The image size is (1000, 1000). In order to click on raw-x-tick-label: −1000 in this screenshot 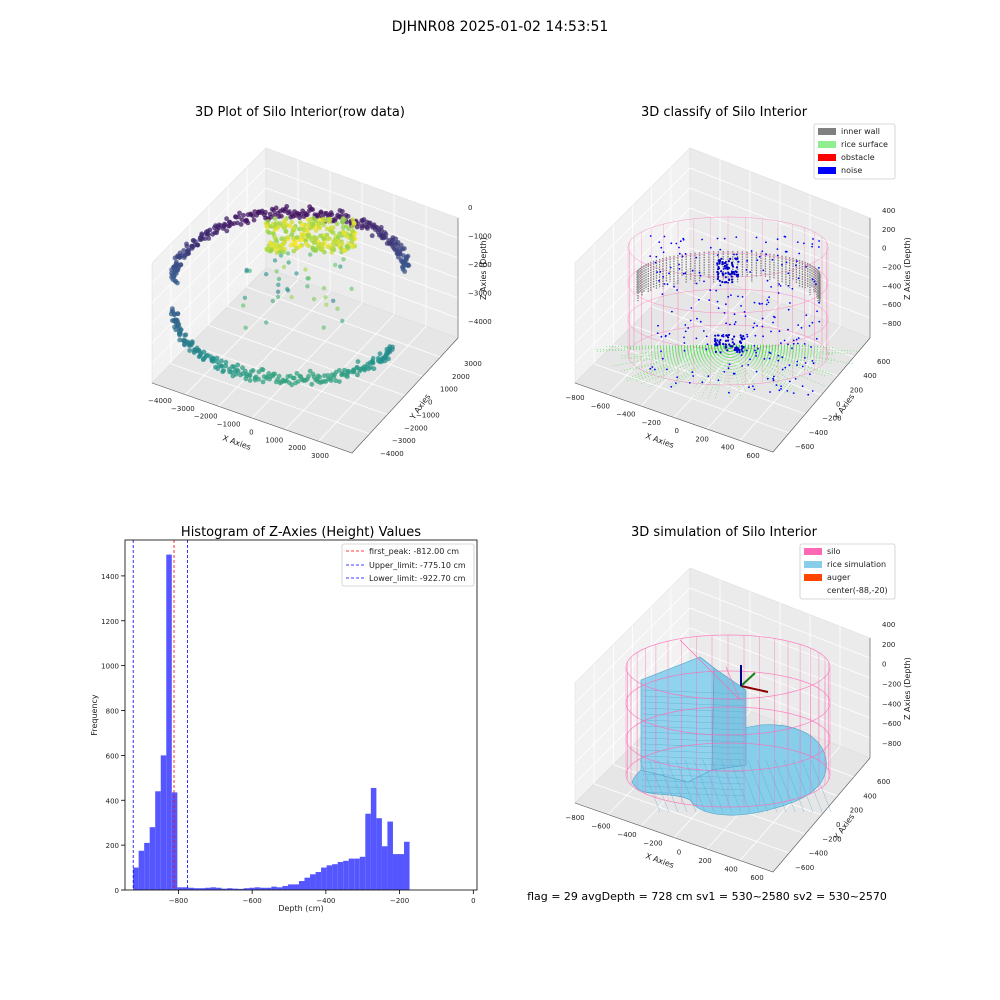, I will do `click(229, 425)`.